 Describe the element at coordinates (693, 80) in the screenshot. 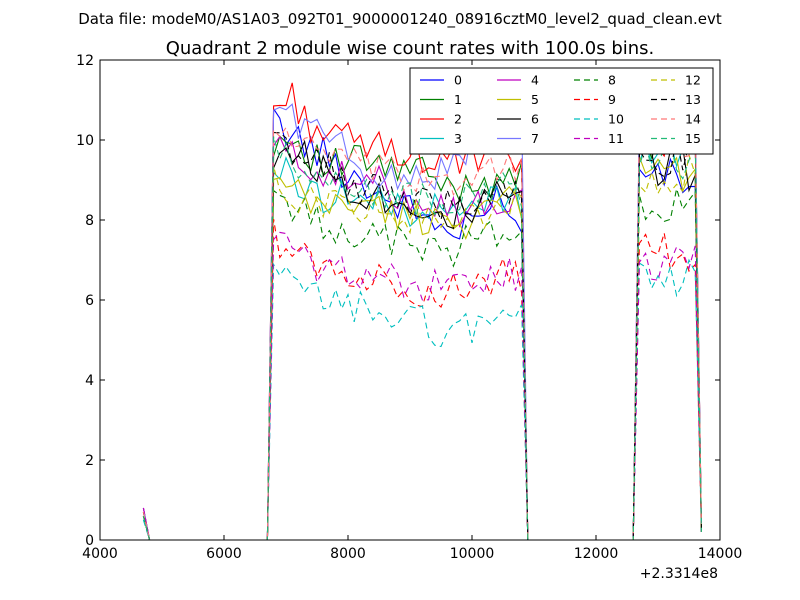

I see `legend-label-12: 12` at that location.